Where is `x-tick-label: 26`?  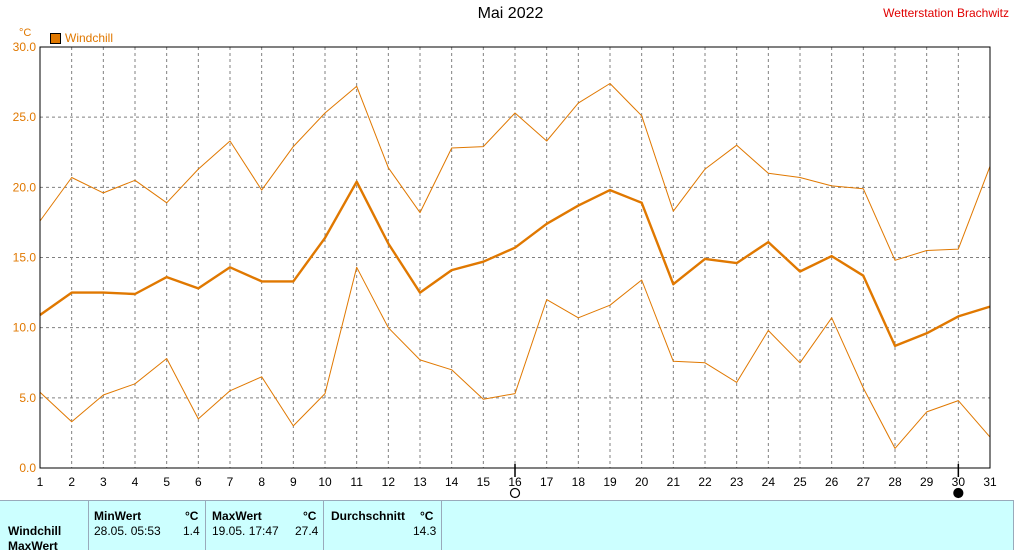 x-tick-label: 26 is located at coordinates (832, 482).